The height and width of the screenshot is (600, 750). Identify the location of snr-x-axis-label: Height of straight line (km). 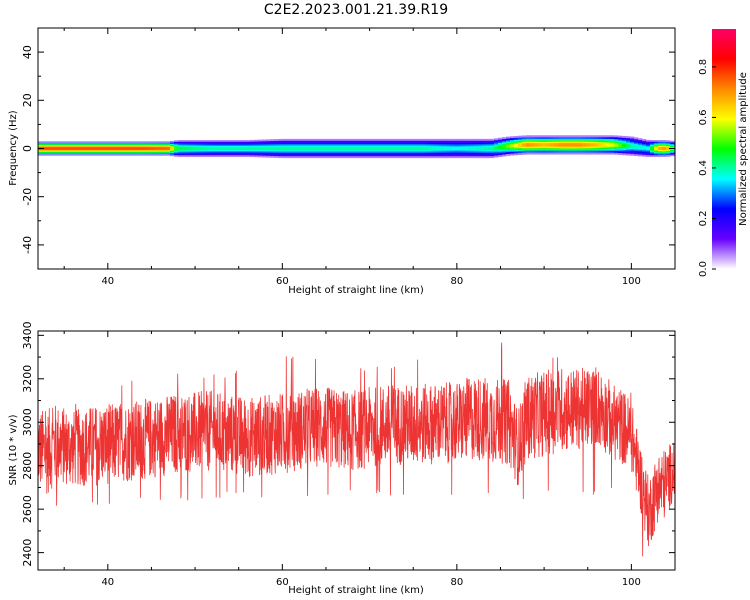
(356, 590).